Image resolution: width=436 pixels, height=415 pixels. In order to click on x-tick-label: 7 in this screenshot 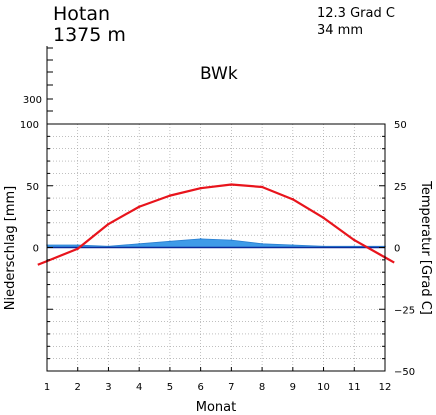, I will do `click(231, 387)`.